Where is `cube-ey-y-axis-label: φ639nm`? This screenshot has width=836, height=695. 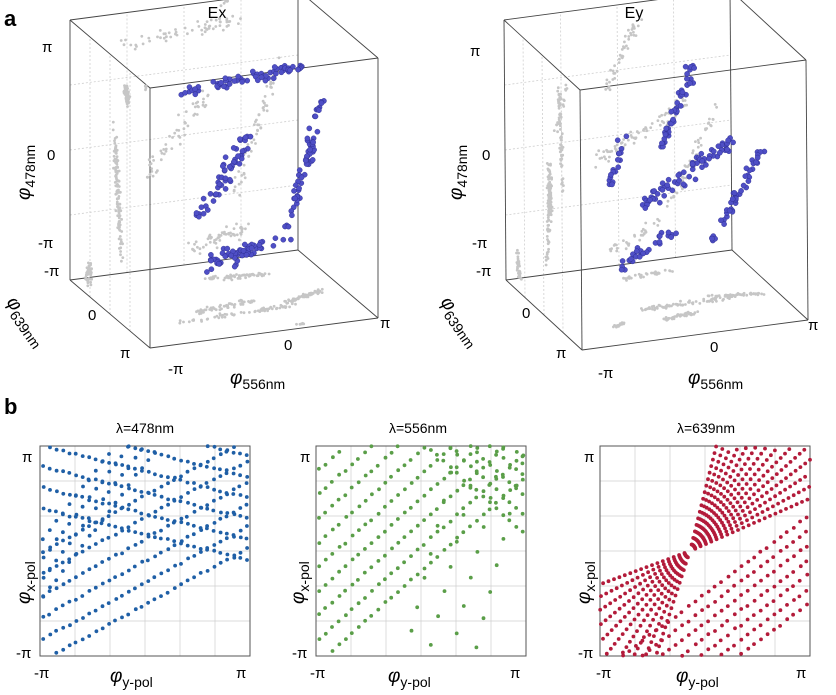
cube-ey-y-axis-label: φ639nm is located at coordinates (458, 322).